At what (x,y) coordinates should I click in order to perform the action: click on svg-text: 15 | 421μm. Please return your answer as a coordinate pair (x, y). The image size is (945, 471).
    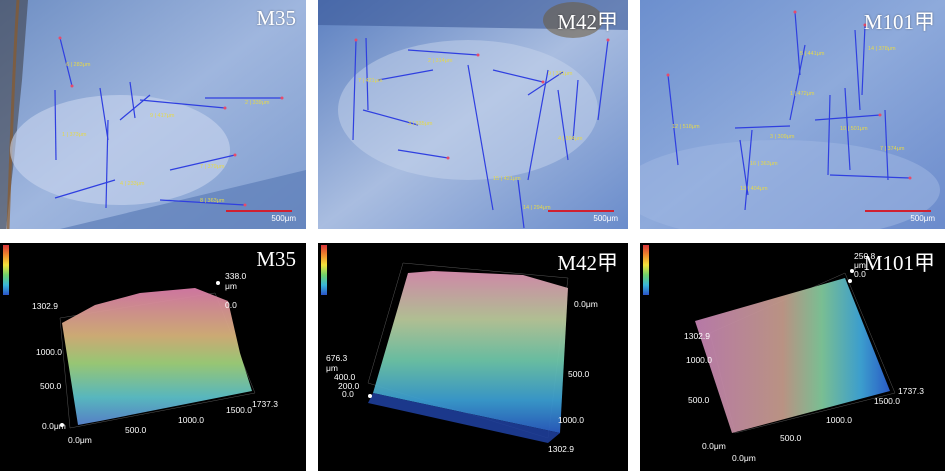
    Looking at the image, I should click on (507, 179).